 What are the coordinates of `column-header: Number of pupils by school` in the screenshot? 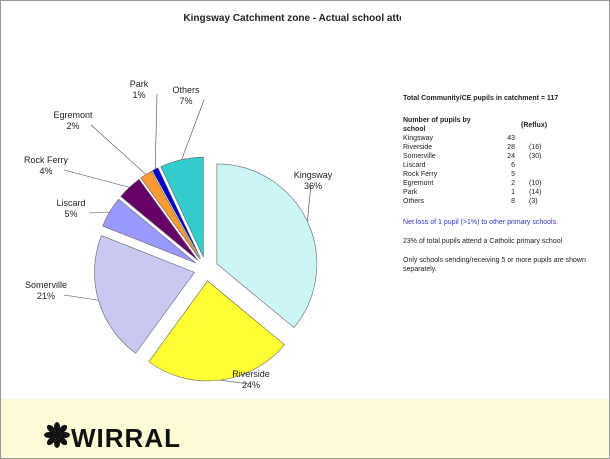 It's located at (437, 125).